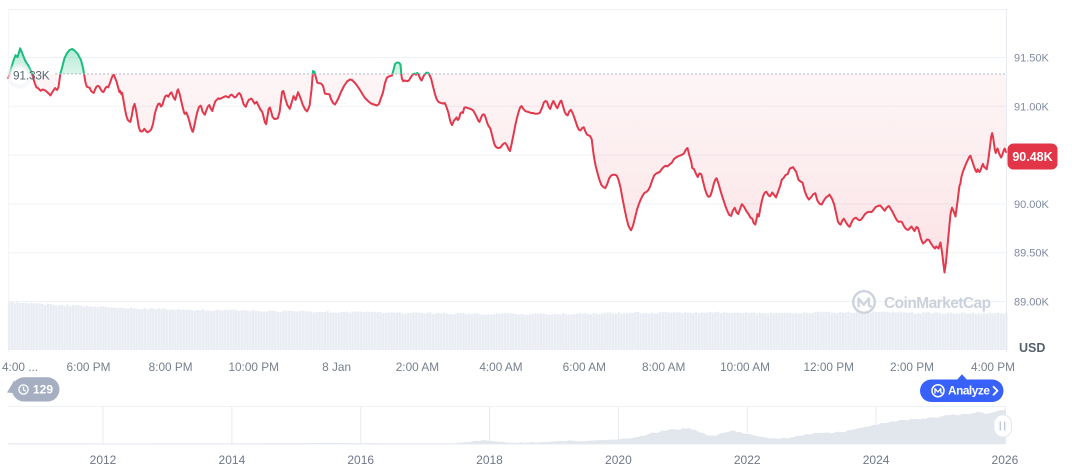 Image resolution: width=1072 pixels, height=470 pixels. Describe the element at coordinates (663, 367) in the screenshot. I see `svg-text: 8:00 AM` at that location.